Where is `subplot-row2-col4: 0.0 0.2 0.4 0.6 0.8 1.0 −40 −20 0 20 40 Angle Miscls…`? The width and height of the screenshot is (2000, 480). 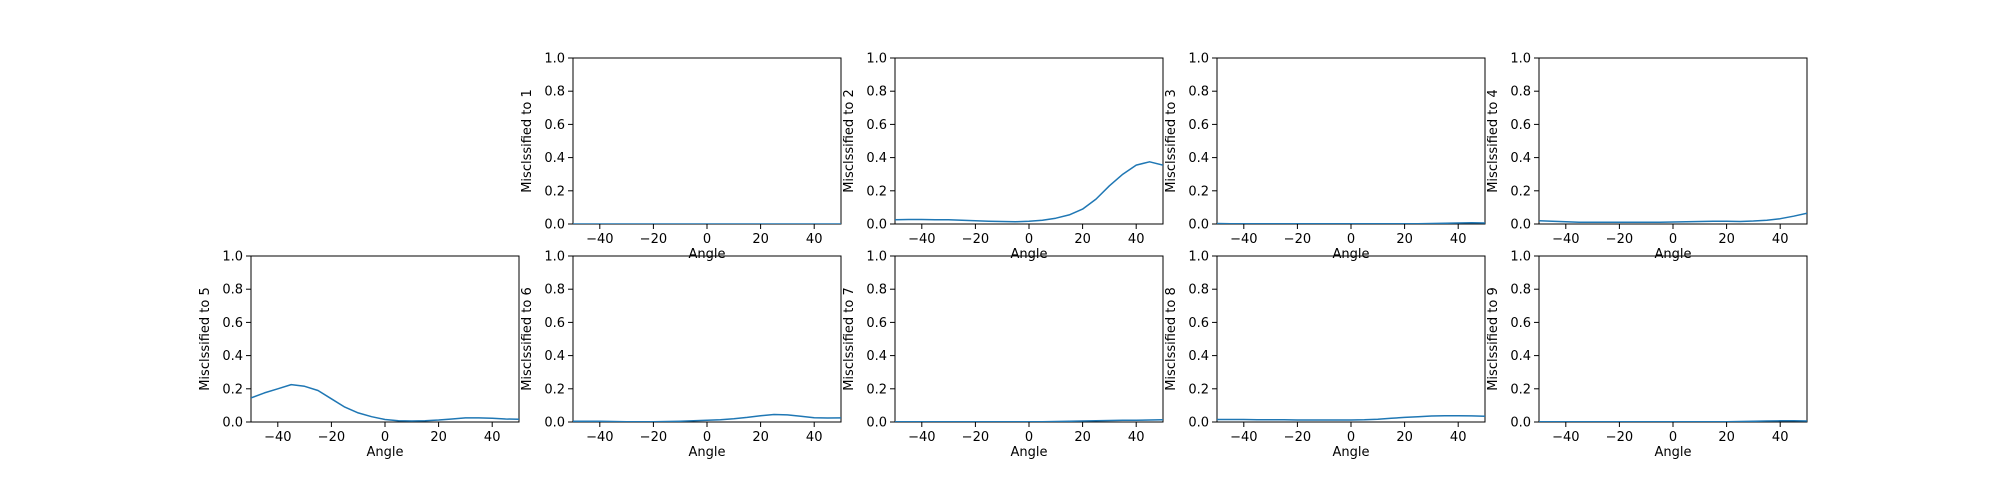
subplot-row2-col4: 0.0 0.2 0.4 0.6 0.8 1.0 −40 −20 0 20 40 Angle Miscls… is located at coordinates (1325, 355).